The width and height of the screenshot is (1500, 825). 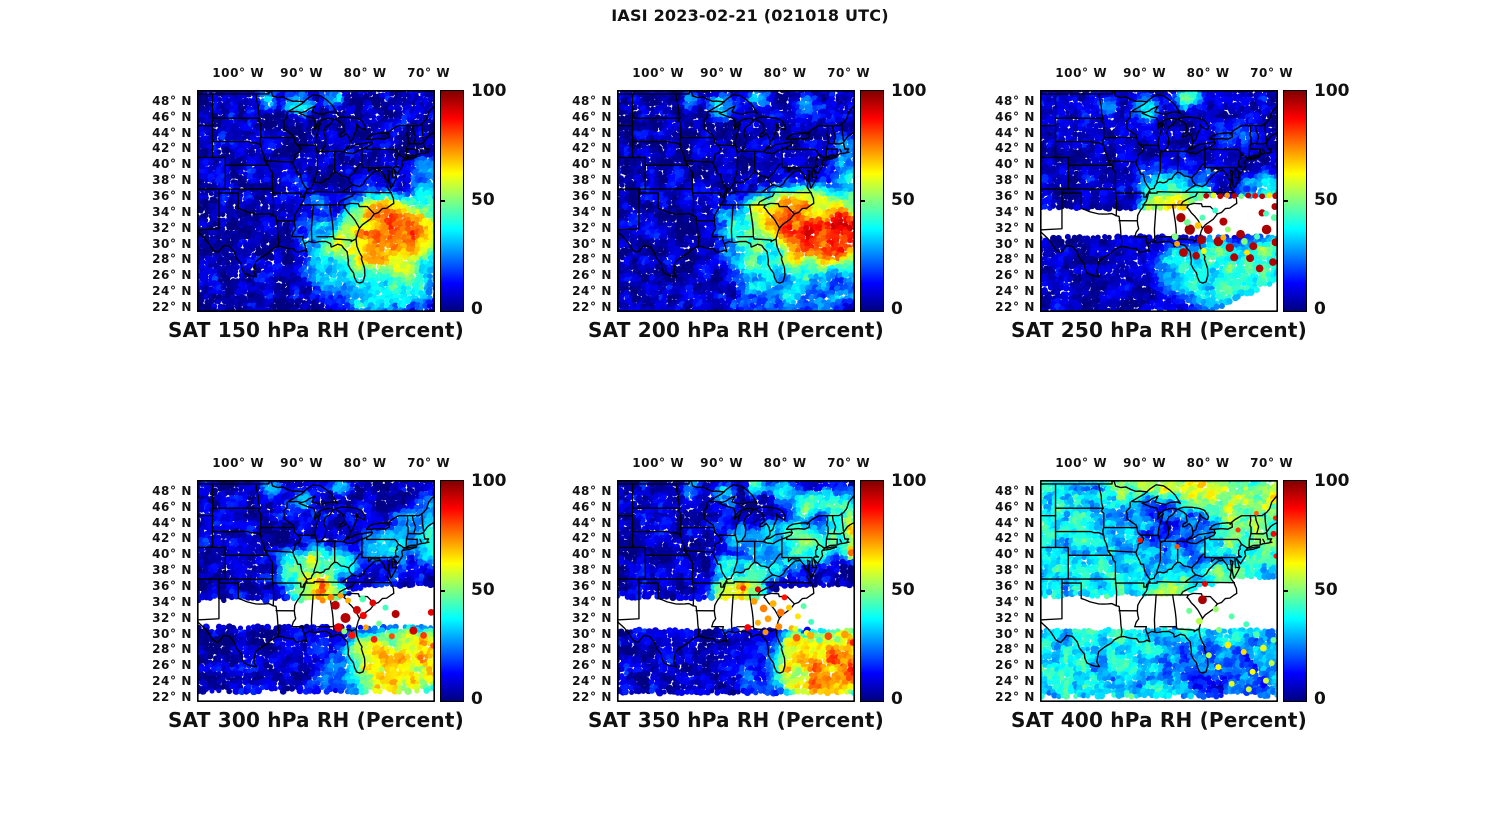 I want to click on subplot-title: SAT 400 hPa RH (Percent), so click(x=1159, y=720).